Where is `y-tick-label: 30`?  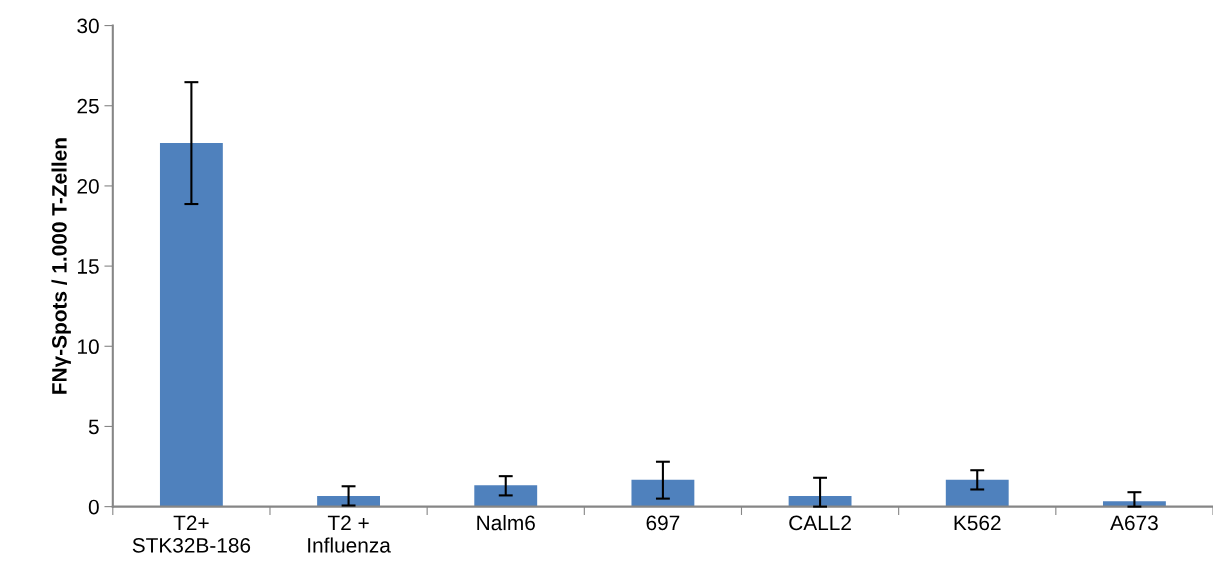
y-tick-label: 30 is located at coordinates (88, 26).